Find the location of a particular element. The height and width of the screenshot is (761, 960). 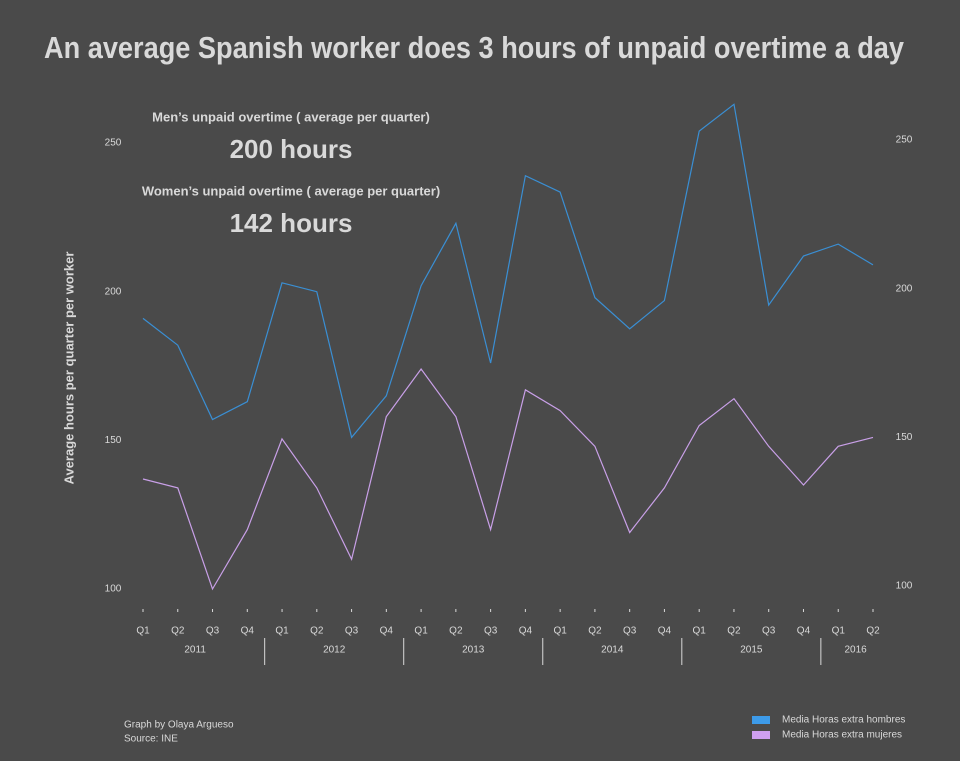

annotation-value: 200 hours is located at coordinates (291, 149).